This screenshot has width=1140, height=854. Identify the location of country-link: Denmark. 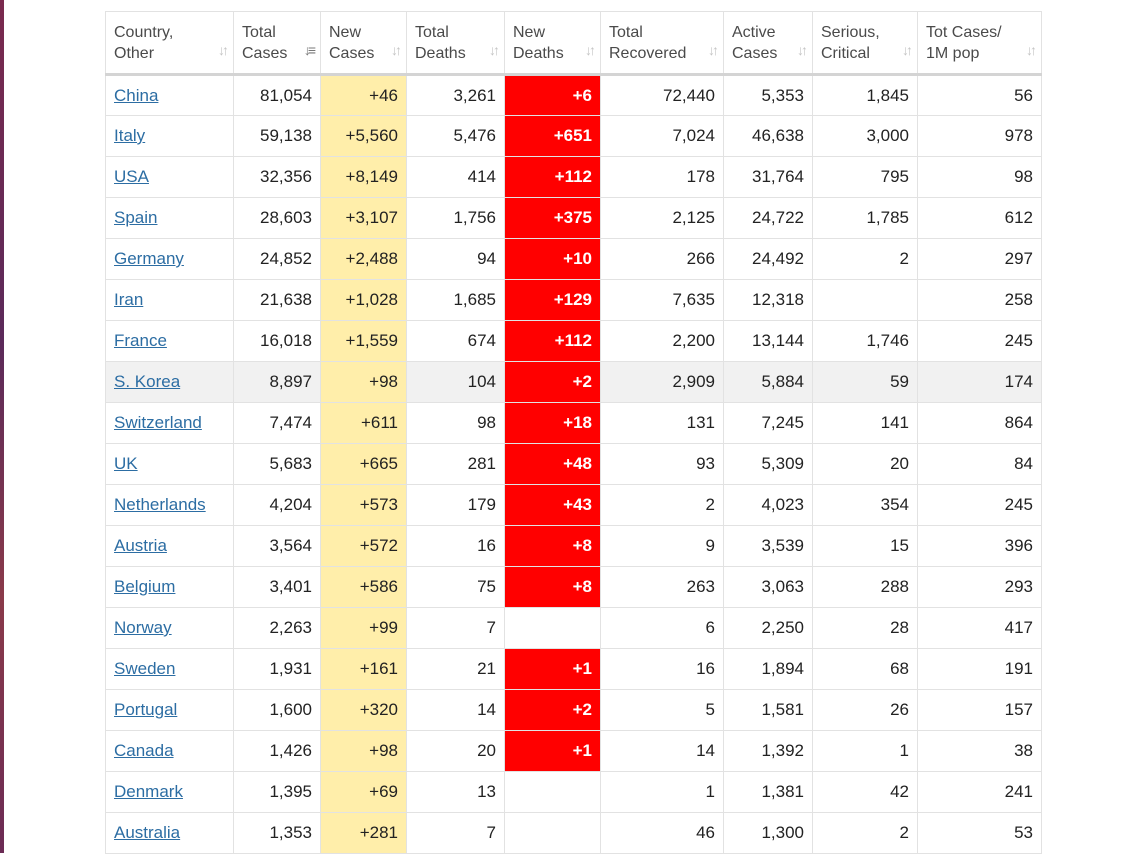
(148, 791).